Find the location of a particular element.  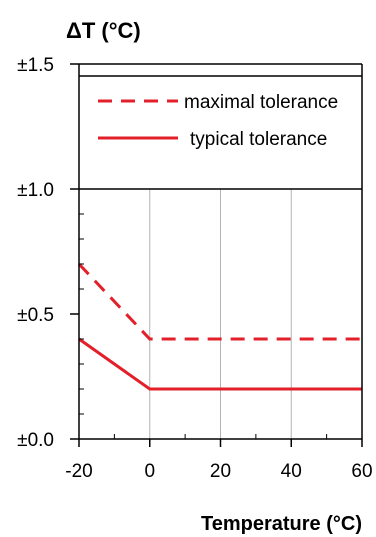

x-tick-label: 60 is located at coordinates (361, 471).